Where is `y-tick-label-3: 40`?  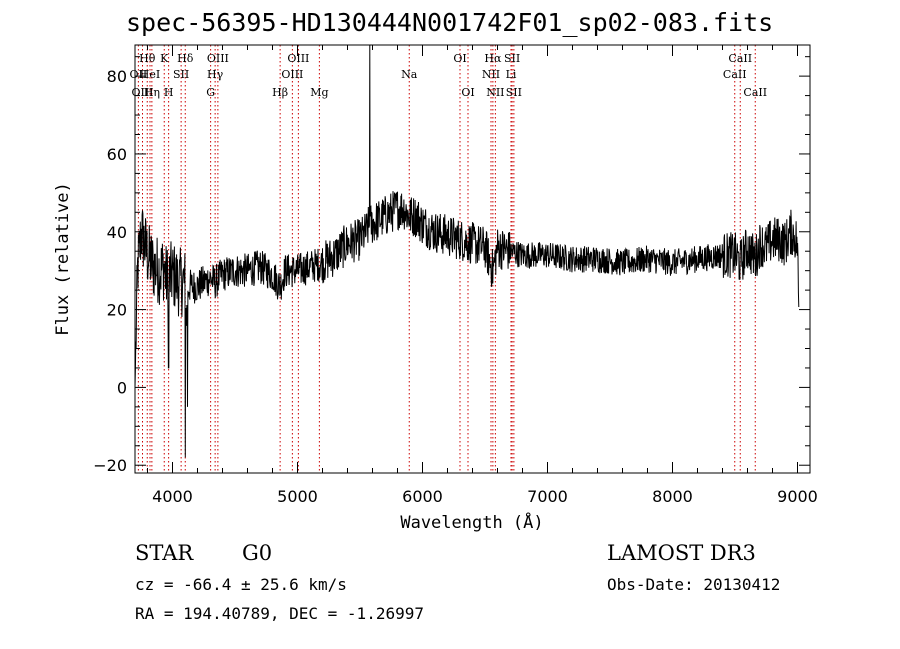 y-tick-label-3: 40 is located at coordinates (117, 232).